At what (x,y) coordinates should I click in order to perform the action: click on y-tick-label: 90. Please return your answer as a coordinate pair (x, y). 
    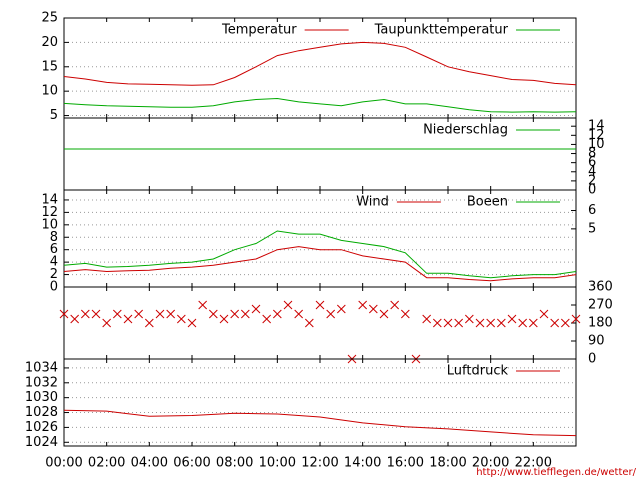
    Looking at the image, I should click on (596, 341).